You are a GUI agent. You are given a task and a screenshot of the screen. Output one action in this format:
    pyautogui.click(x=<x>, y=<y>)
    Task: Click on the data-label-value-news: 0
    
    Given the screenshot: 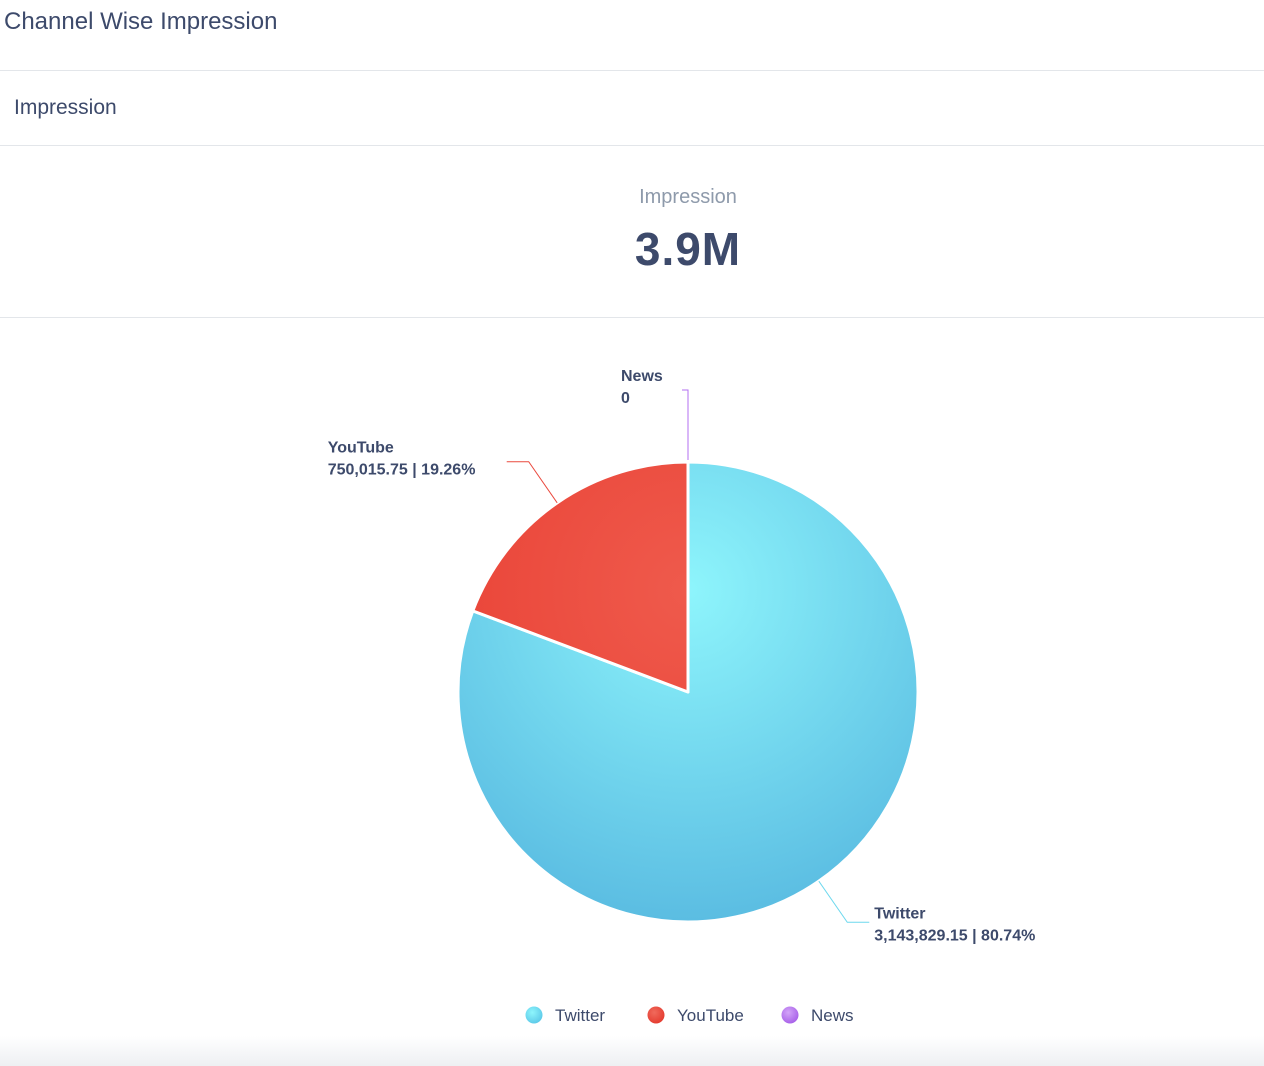 What is the action you would take?
    pyautogui.click(x=625, y=398)
    